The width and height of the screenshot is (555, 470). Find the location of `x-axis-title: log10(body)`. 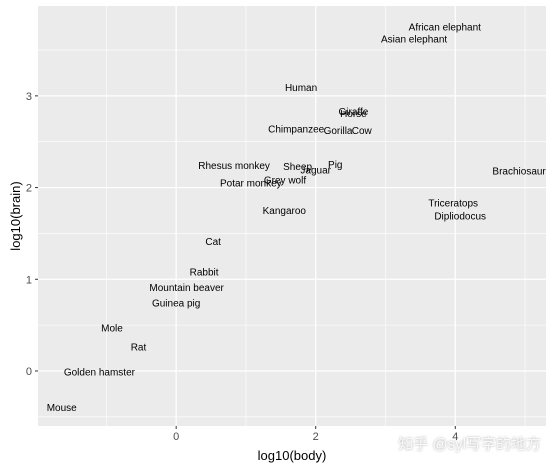

x-axis-title: log10(body) is located at coordinates (292, 455).